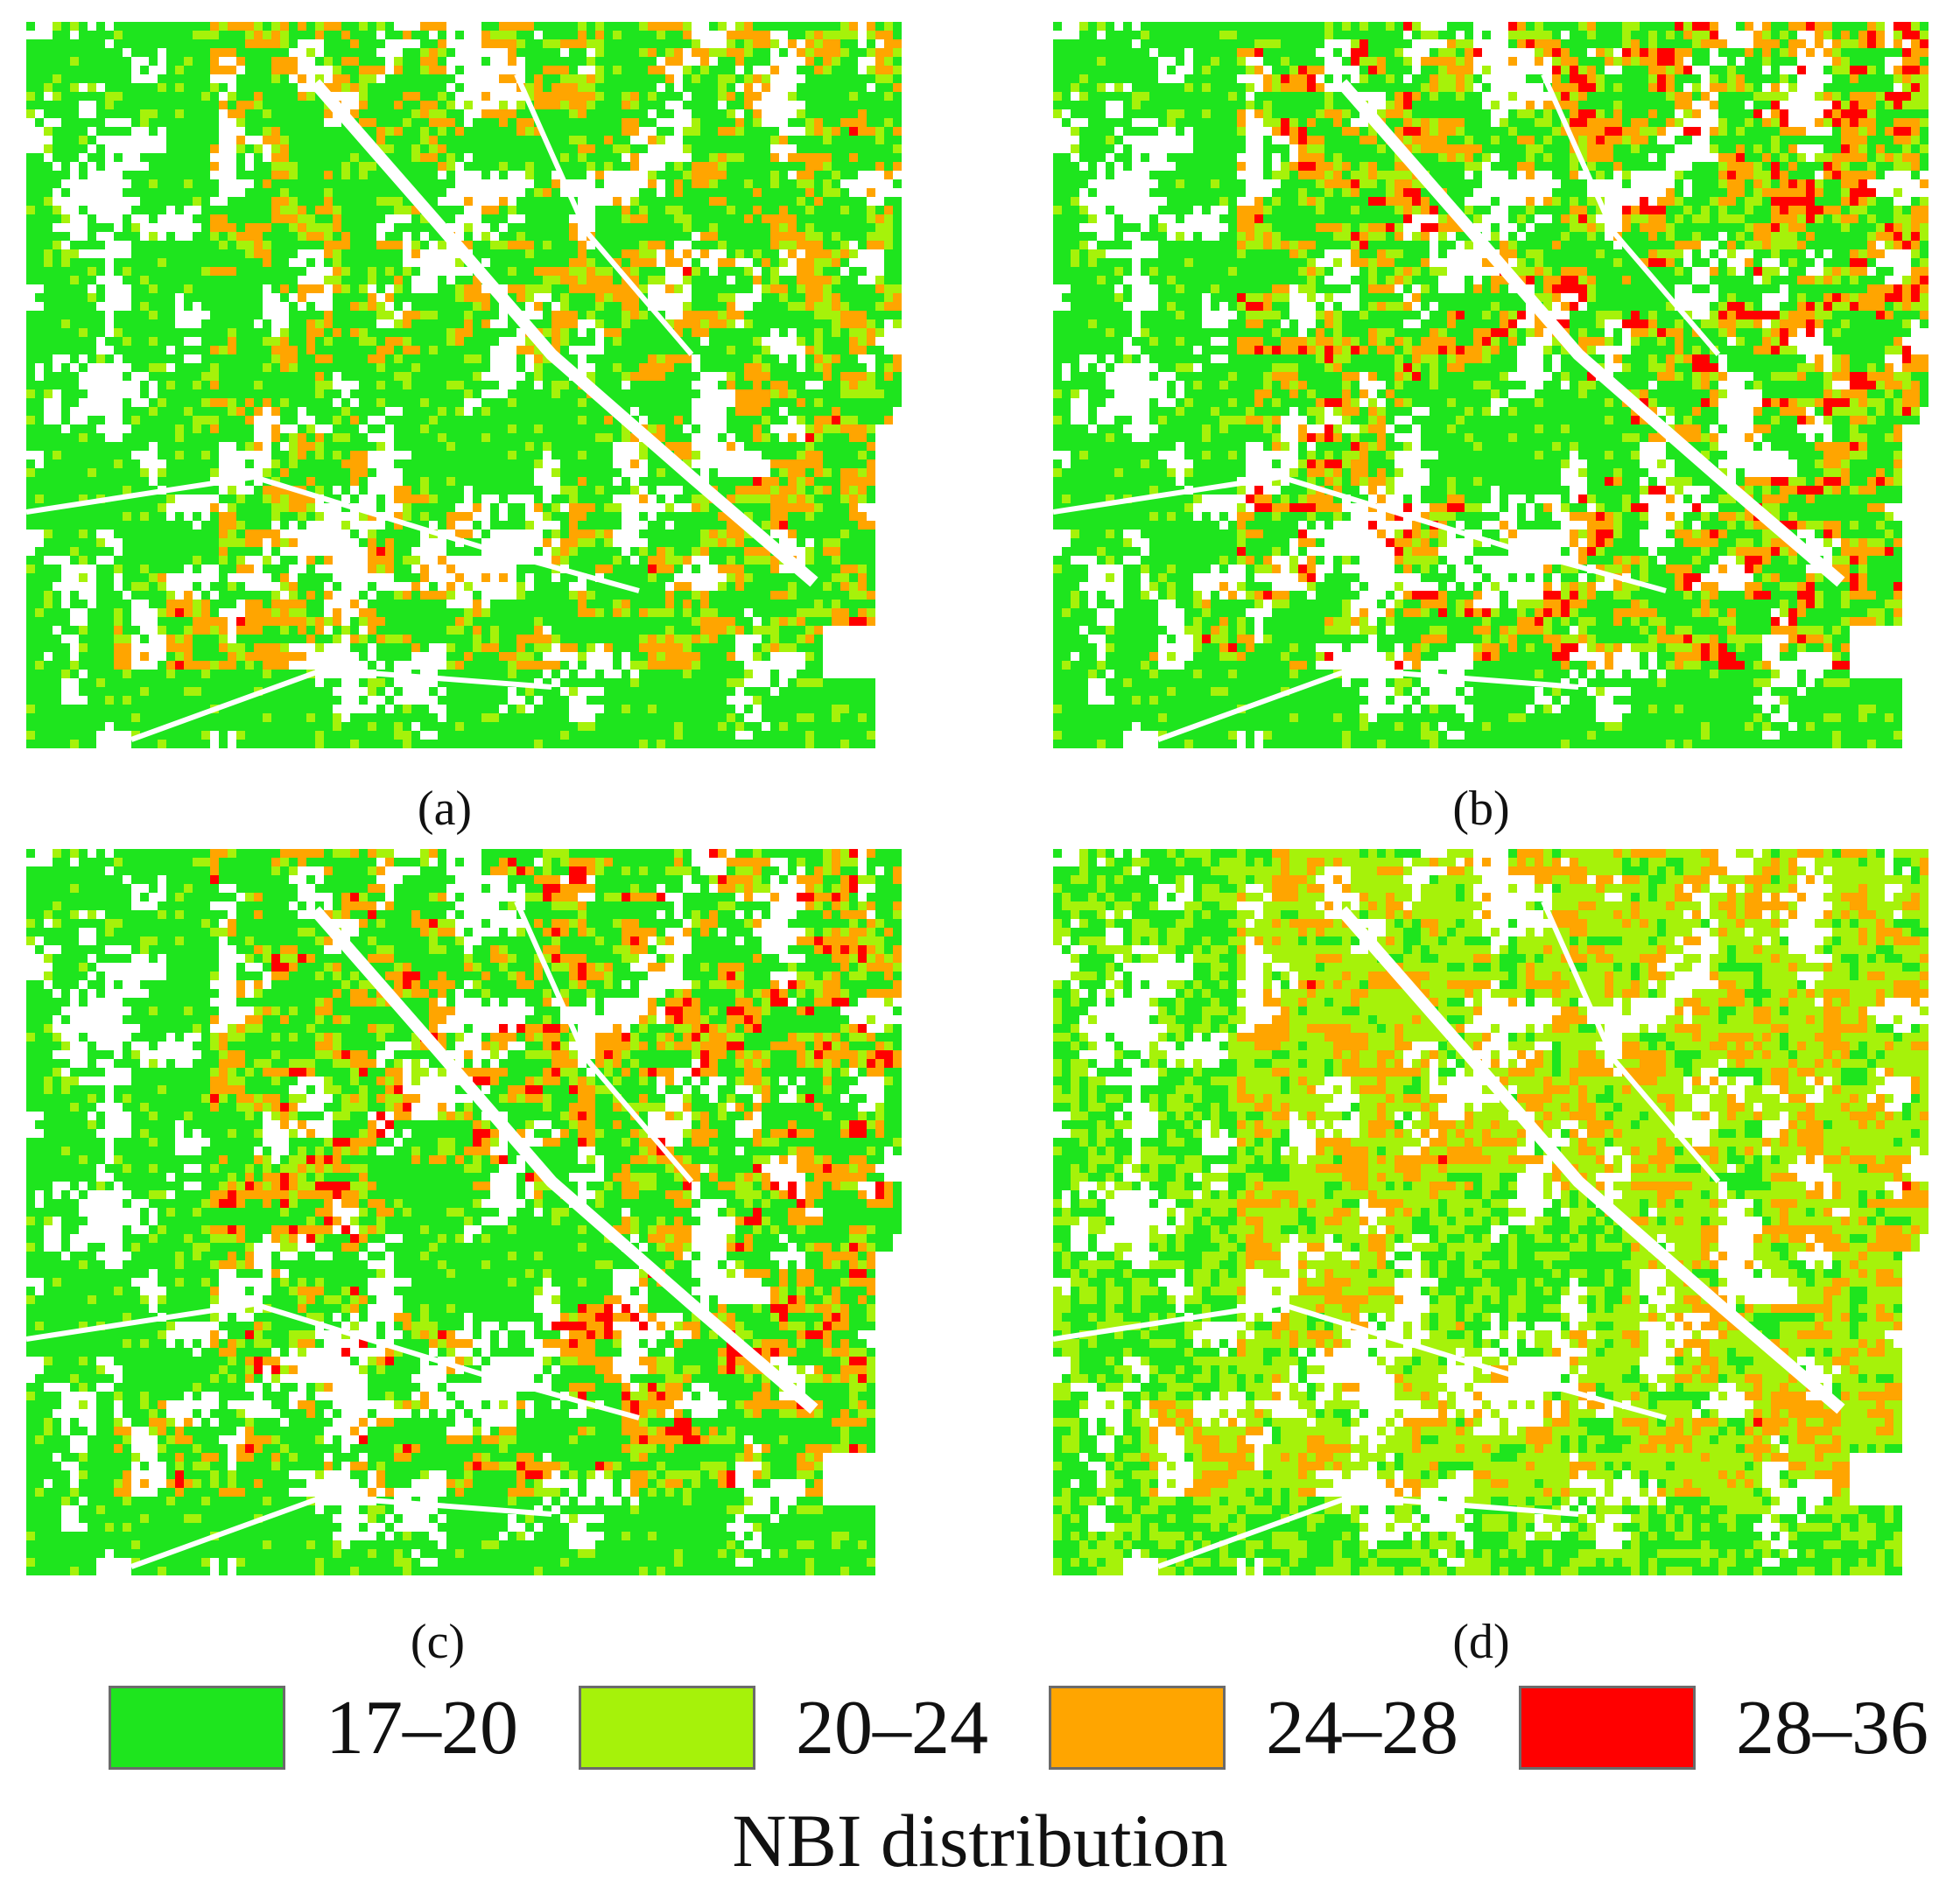 This screenshot has height=1887, width=1960. What do you see at coordinates (980, 1841) in the screenshot?
I see `legend-title: NBI distribution` at bounding box center [980, 1841].